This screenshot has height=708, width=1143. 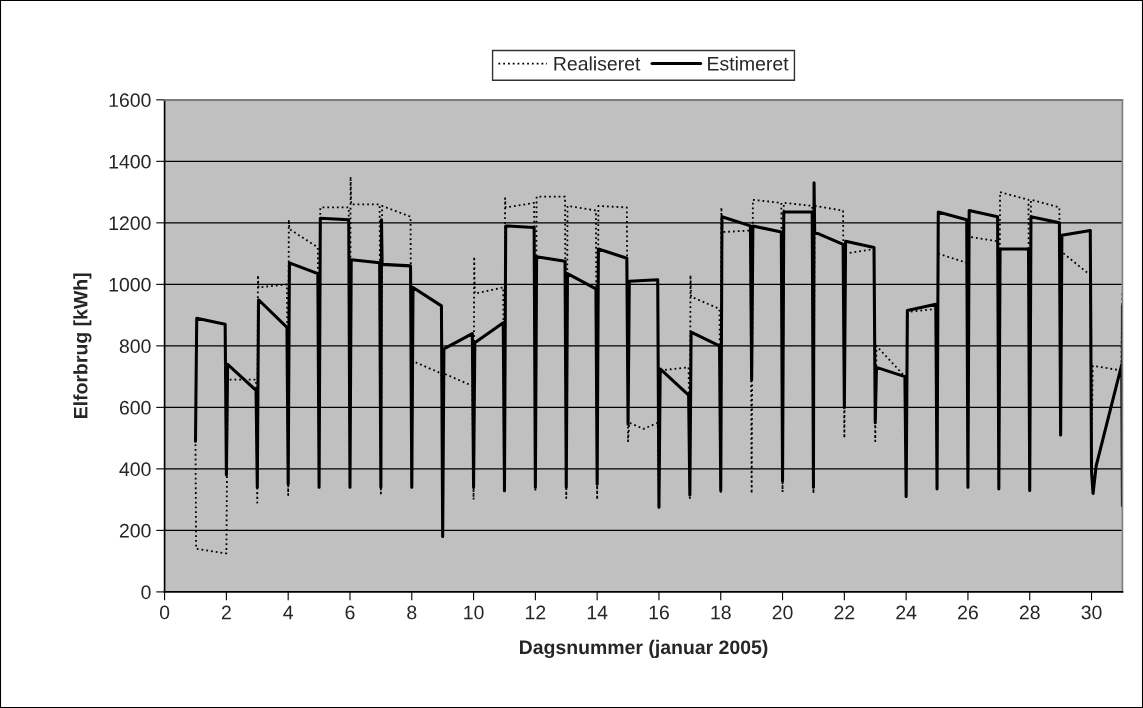 What do you see at coordinates (130, 100) in the screenshot?
I see `y-tick-label: 1600` at bounding box center [130, 100].